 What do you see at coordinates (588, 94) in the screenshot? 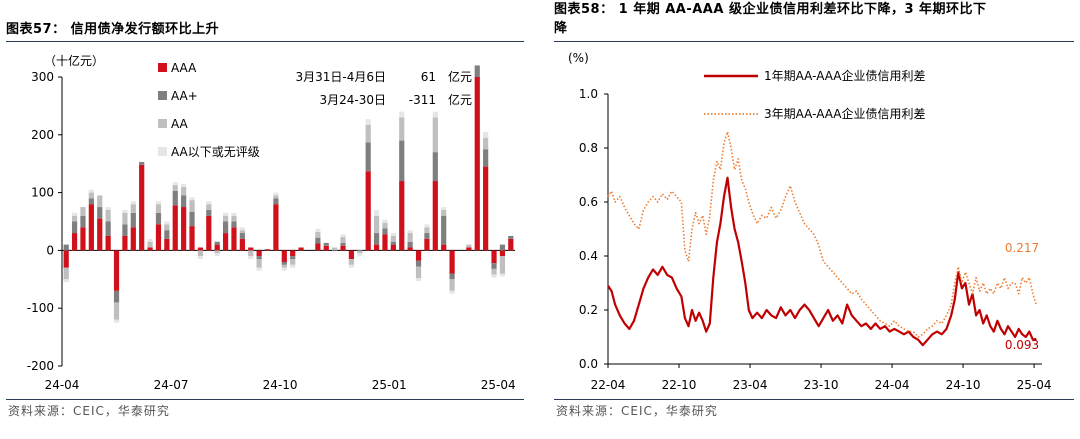
I see `y-tick-label: 1.0` at bounding box center [588, 94].